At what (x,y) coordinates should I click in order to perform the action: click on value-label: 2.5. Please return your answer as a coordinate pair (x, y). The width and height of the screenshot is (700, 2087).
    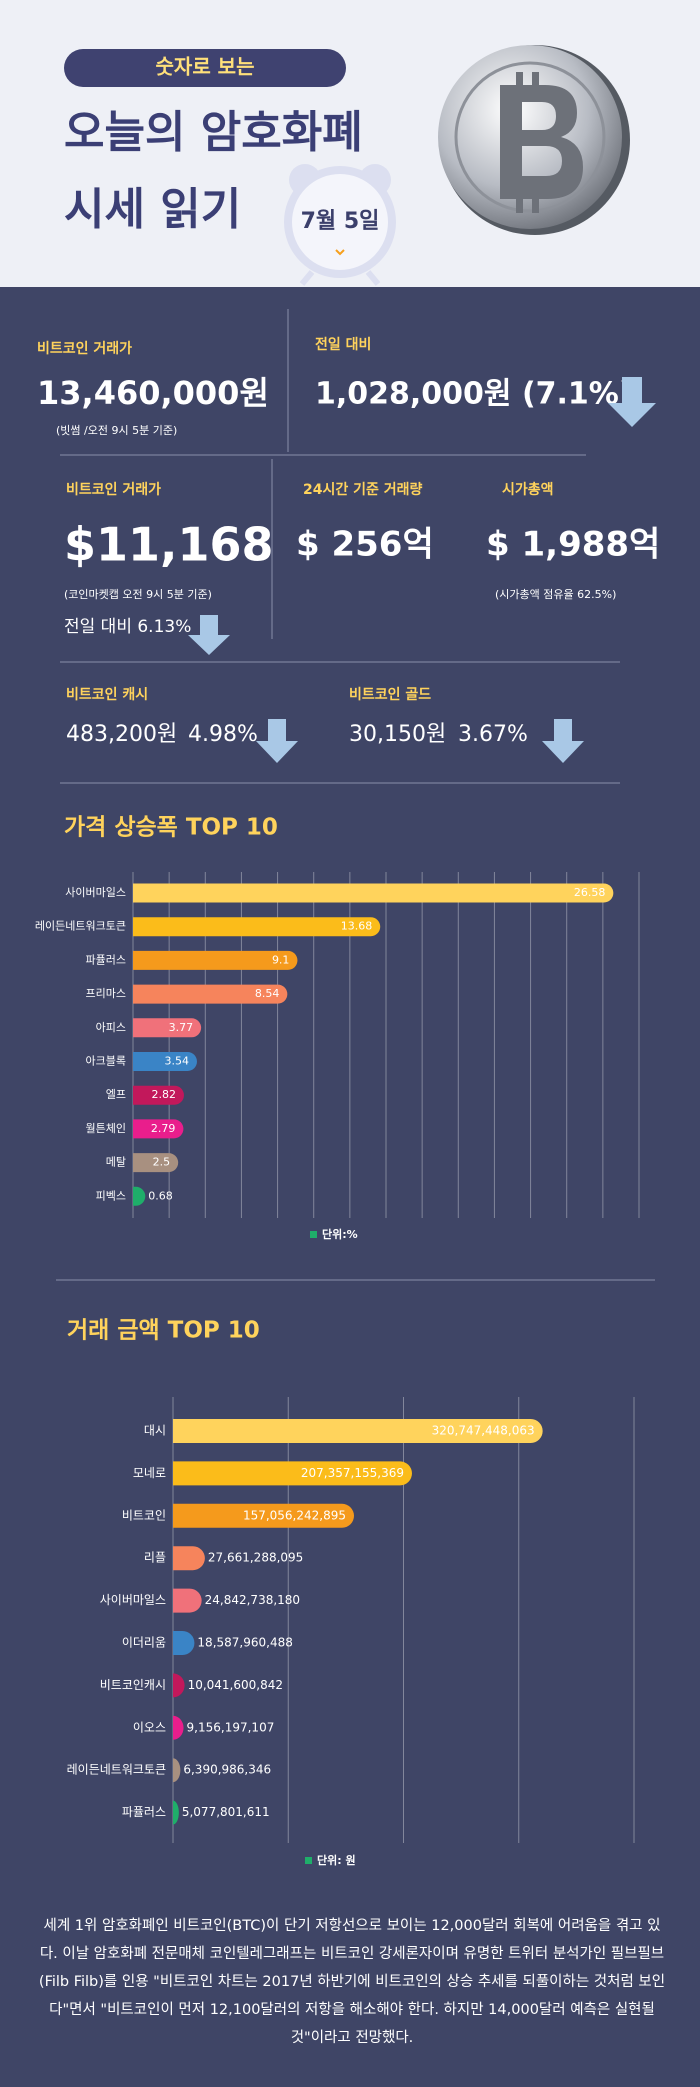
    Looking at the image, I should click on (162, 1162).